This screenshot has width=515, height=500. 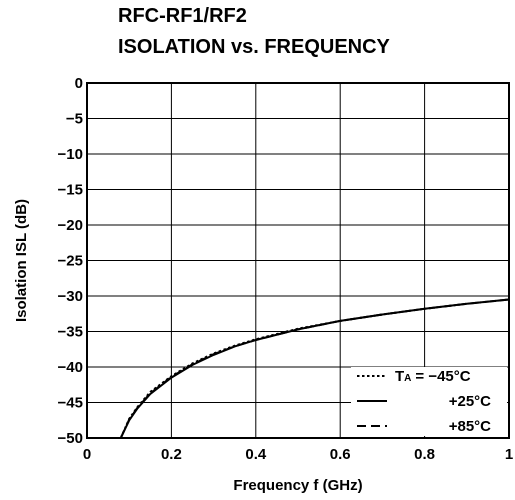 I want to click on x-tick-label: 0.4, so click(x=256, y=454).